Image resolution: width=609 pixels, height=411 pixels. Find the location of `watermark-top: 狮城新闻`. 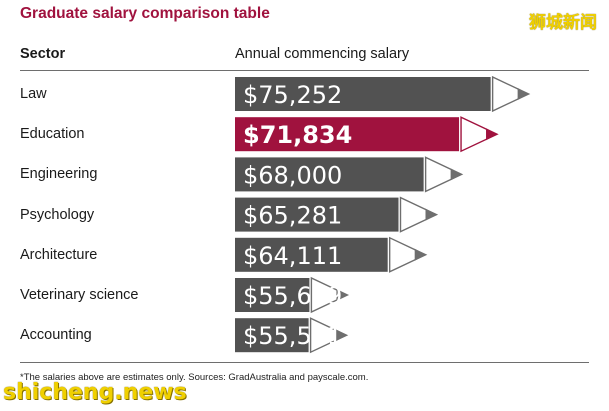

watermark-top: 狮城新闻 is located at coordinates (563, 23).